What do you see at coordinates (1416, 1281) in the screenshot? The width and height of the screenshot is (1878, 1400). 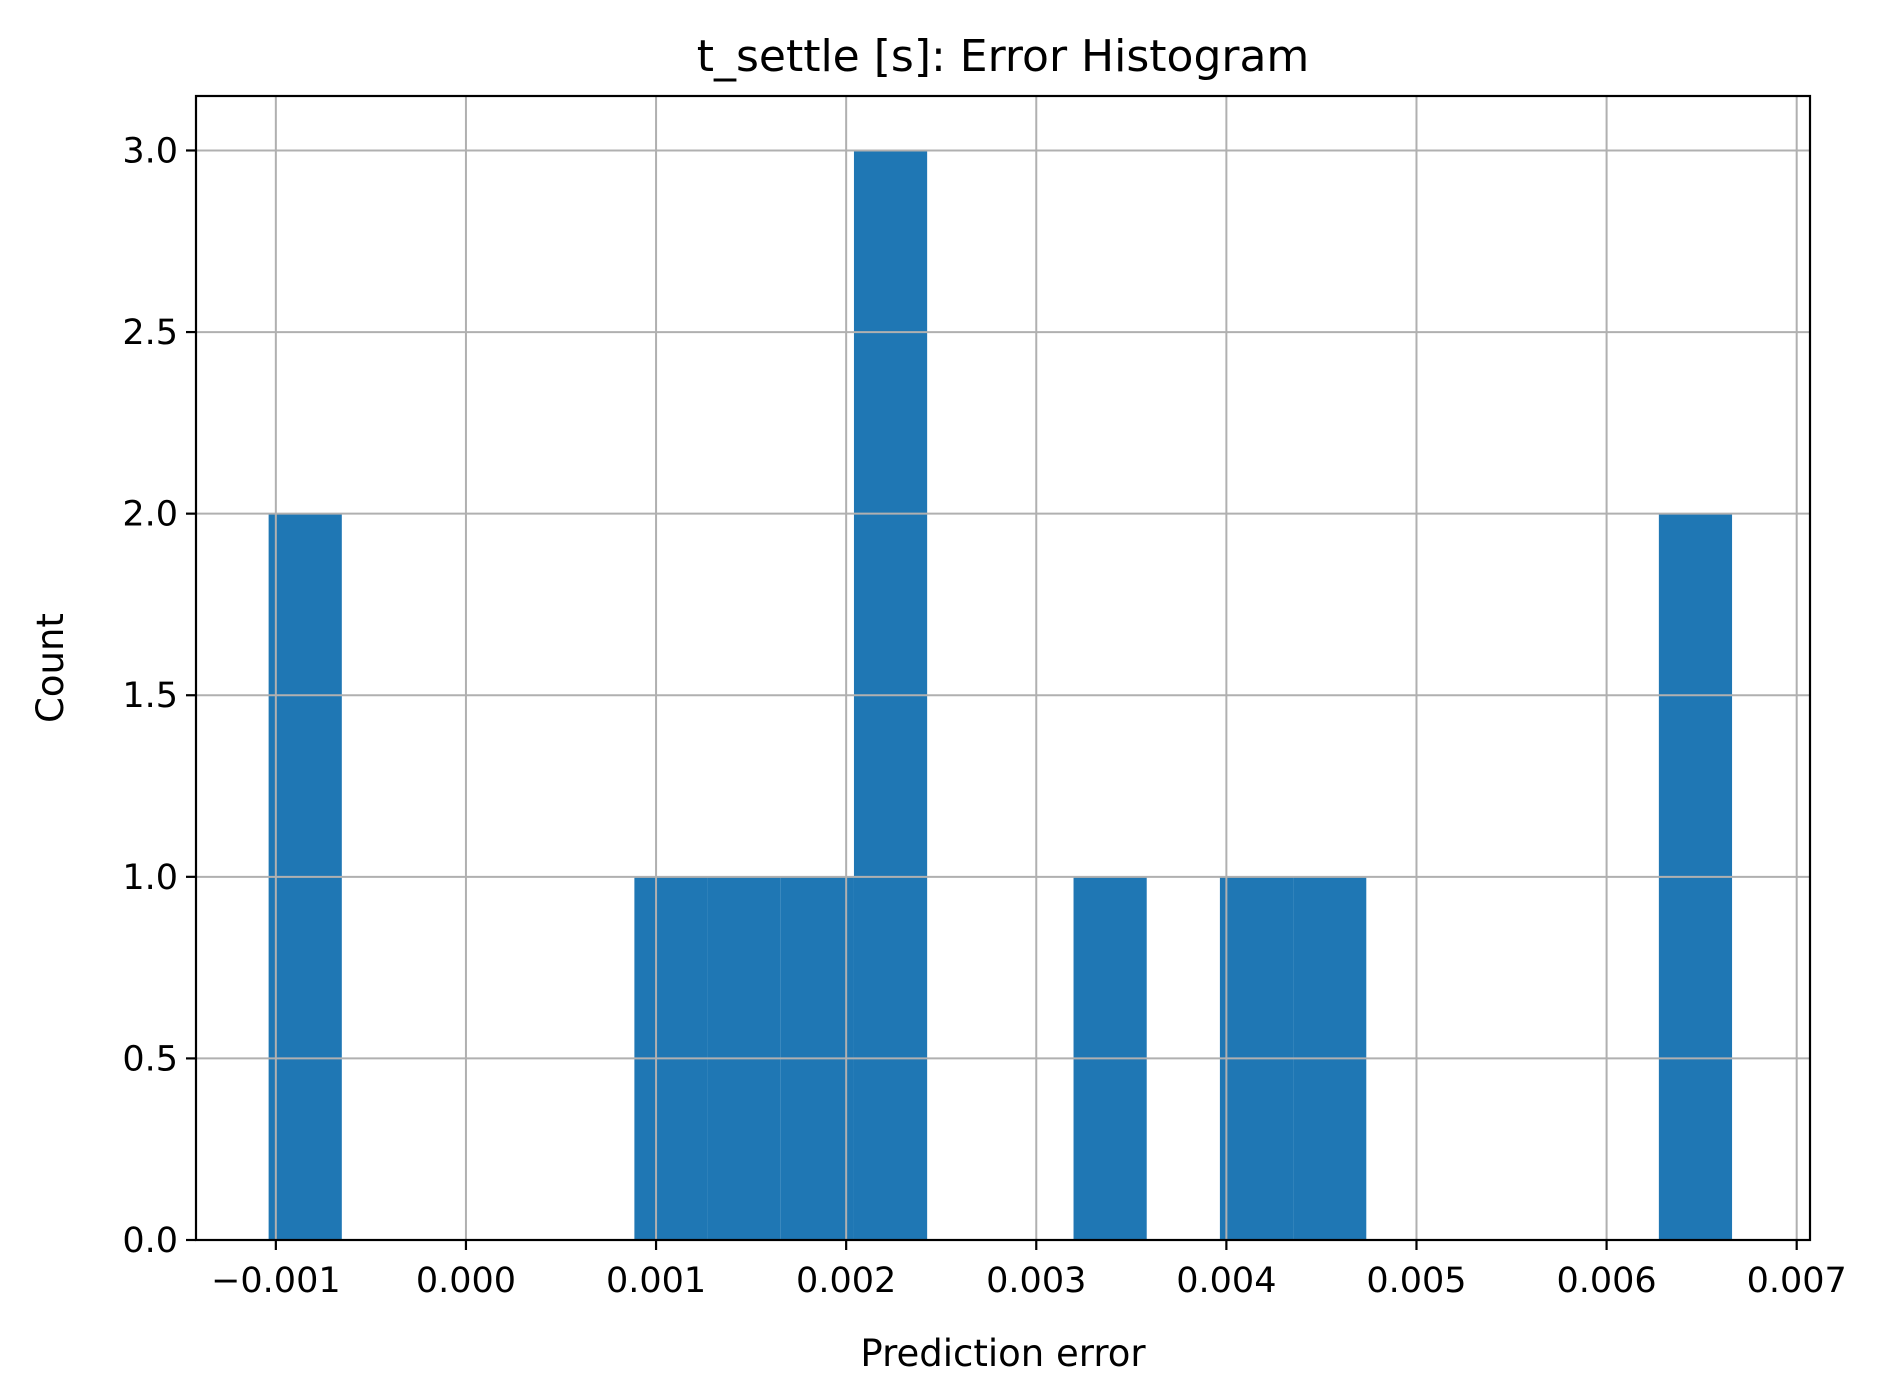 I see `x-tick-label: 0.005` at bounding box center [1416, 1281].